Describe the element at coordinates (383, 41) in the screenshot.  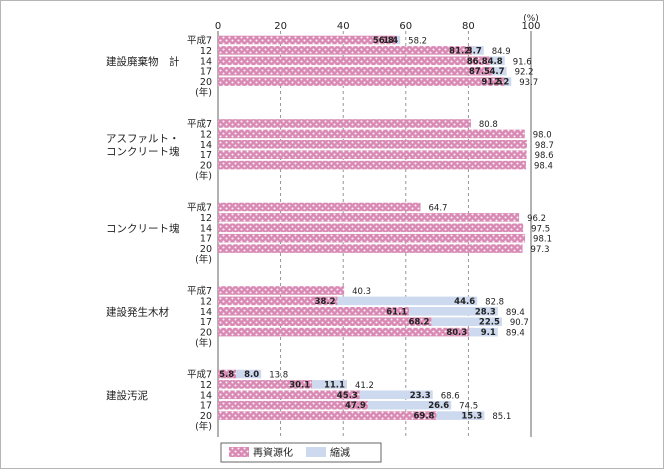
I see `recycle-value-label: 56.8` at that location.